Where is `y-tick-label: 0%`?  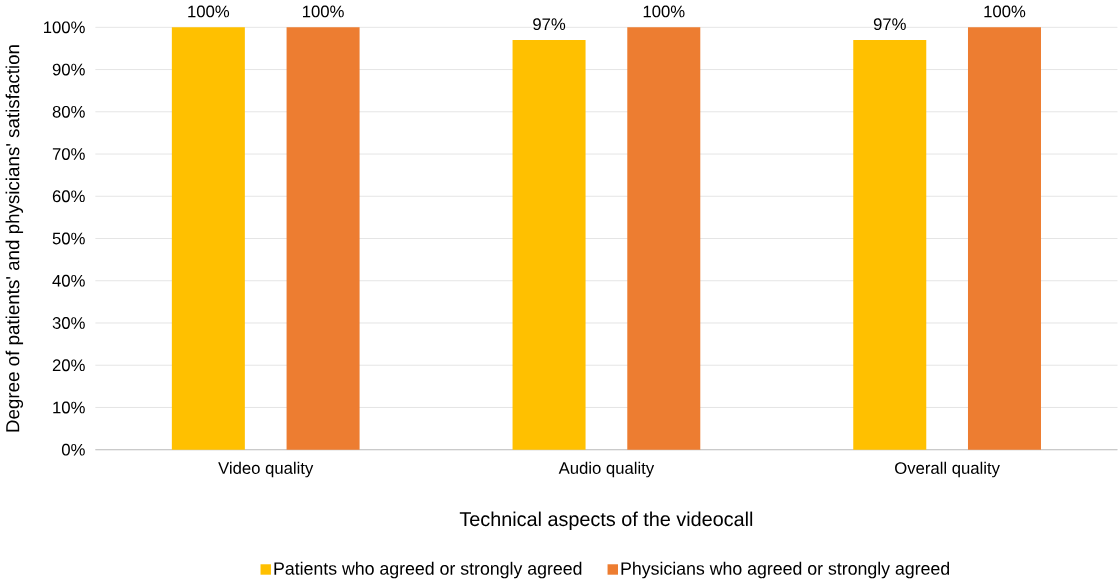
y-tick-label: 0% is located at coordinates (73, 449).